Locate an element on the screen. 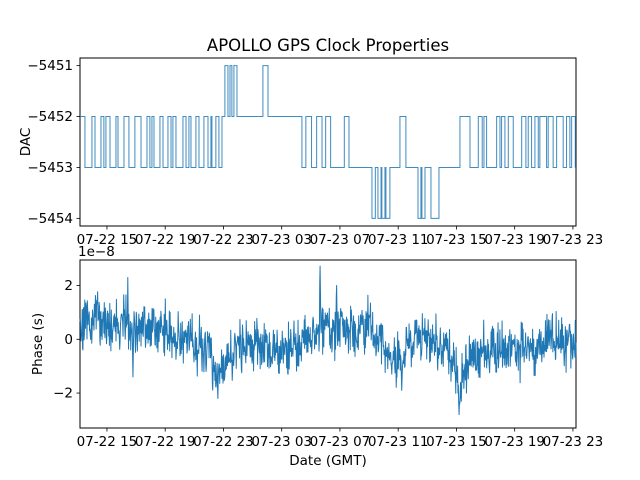  dac-y-axis-label: DAC is located at coordinates (26, 142).